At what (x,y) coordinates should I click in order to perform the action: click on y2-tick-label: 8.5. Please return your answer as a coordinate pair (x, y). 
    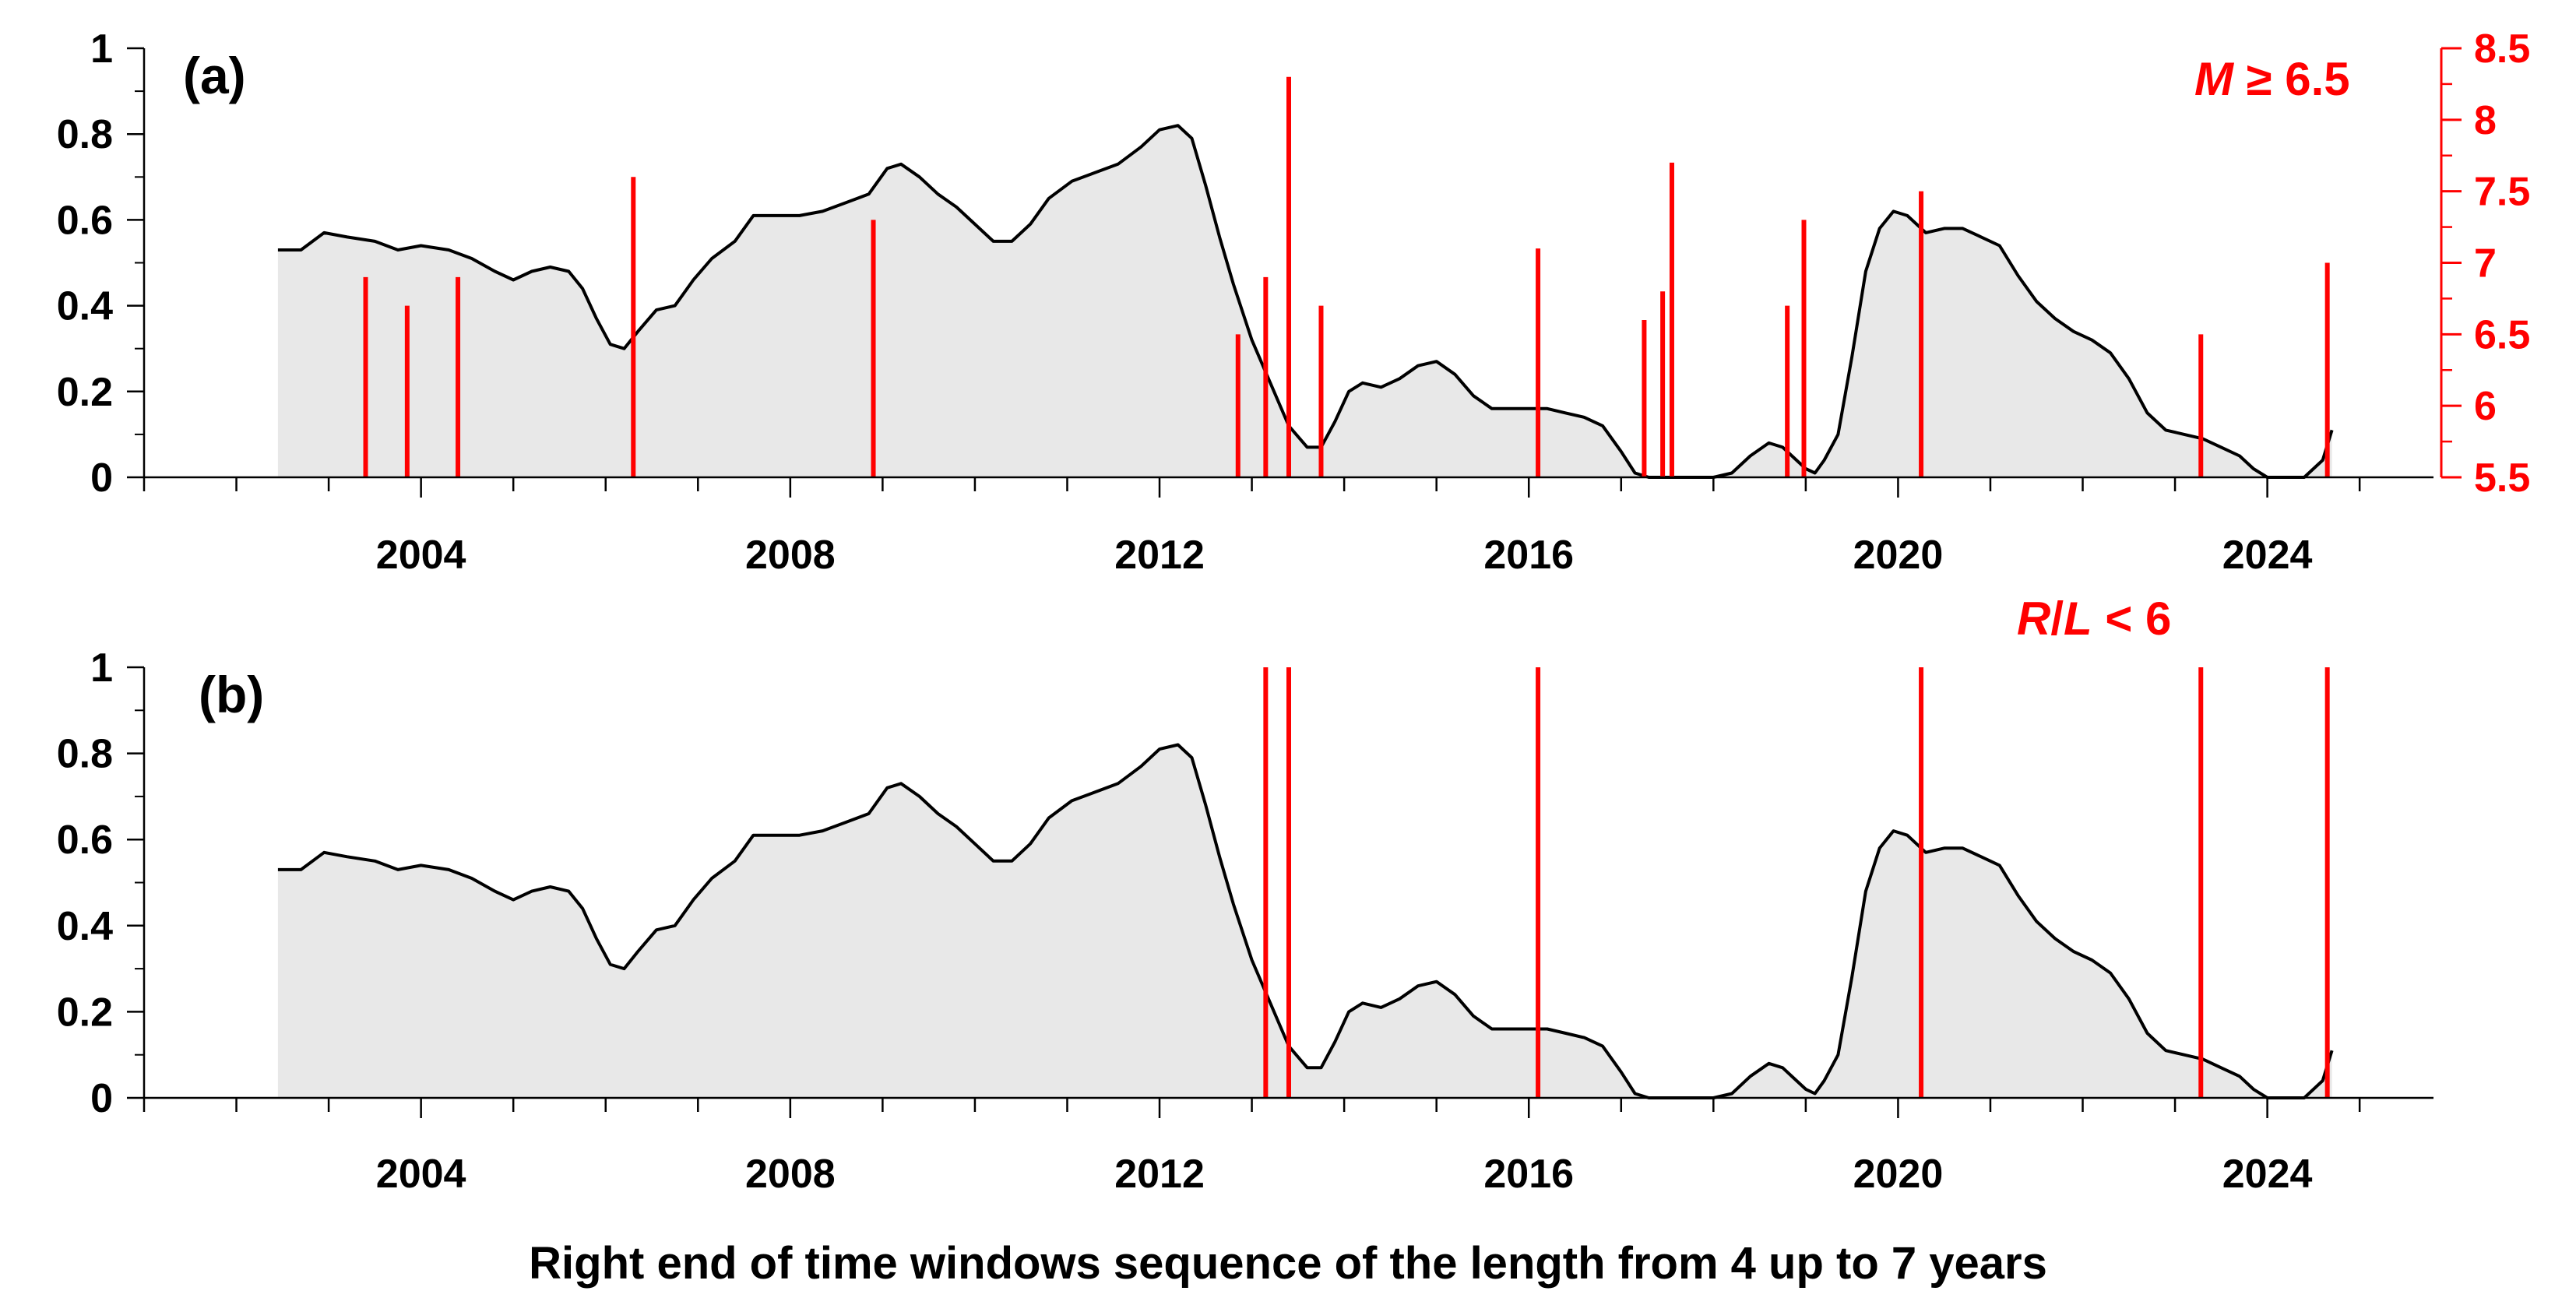
    Looking at the image, I should click on (2502, 49).